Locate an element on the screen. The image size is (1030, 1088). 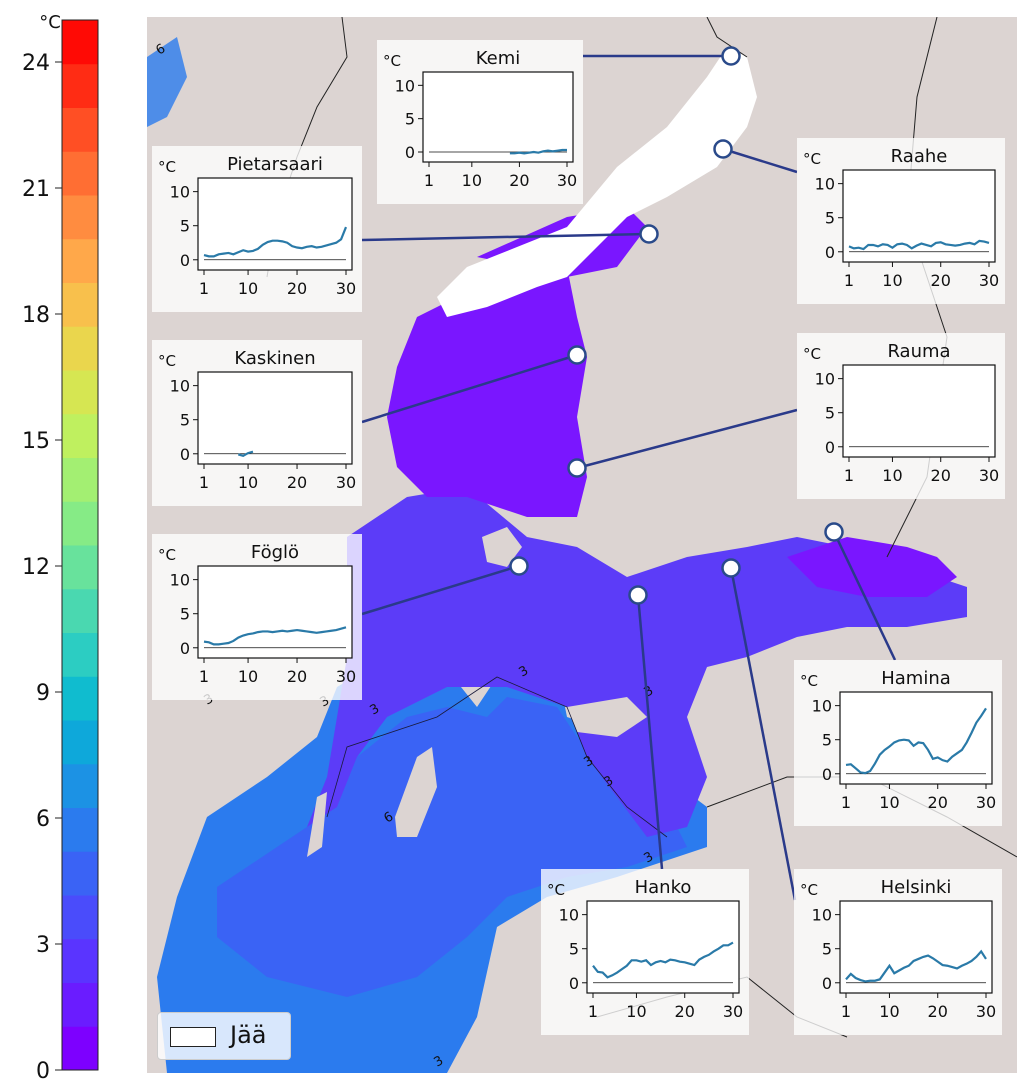
inset-title: Raahe is located at coordinates (919, 156).